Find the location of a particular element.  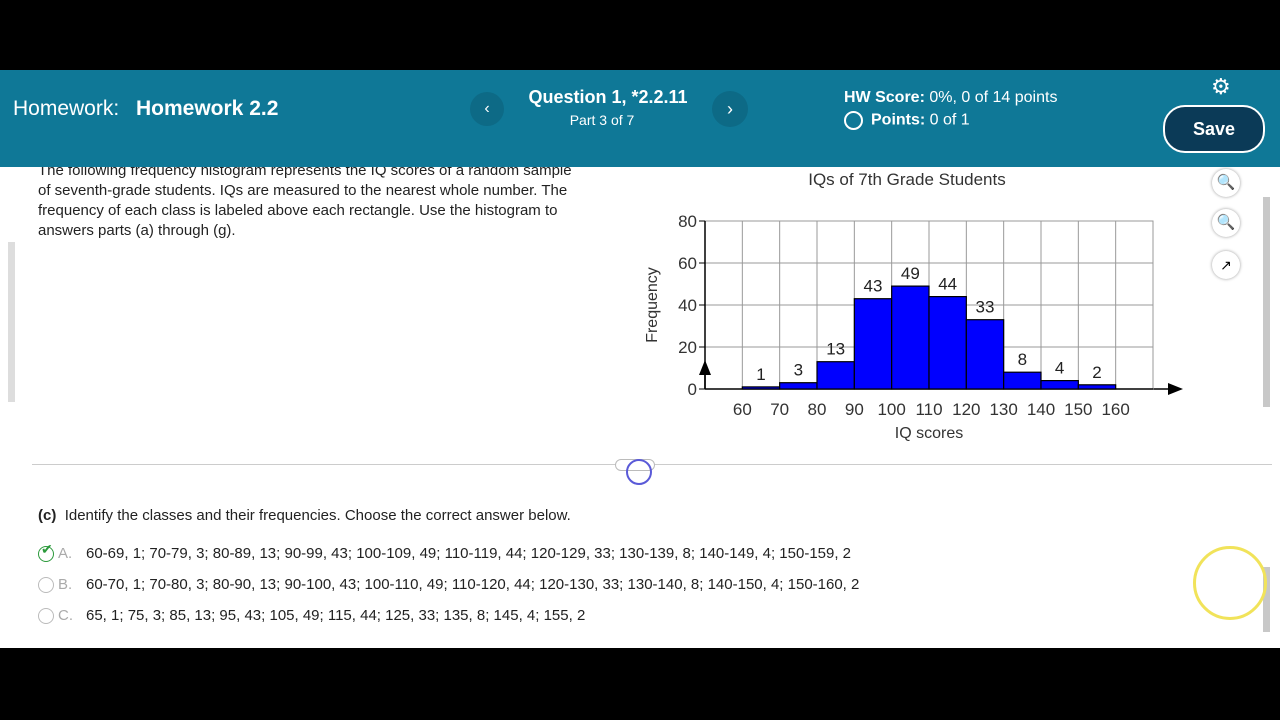

x-tick-label: 150 is located at coordinates (1078, 409).